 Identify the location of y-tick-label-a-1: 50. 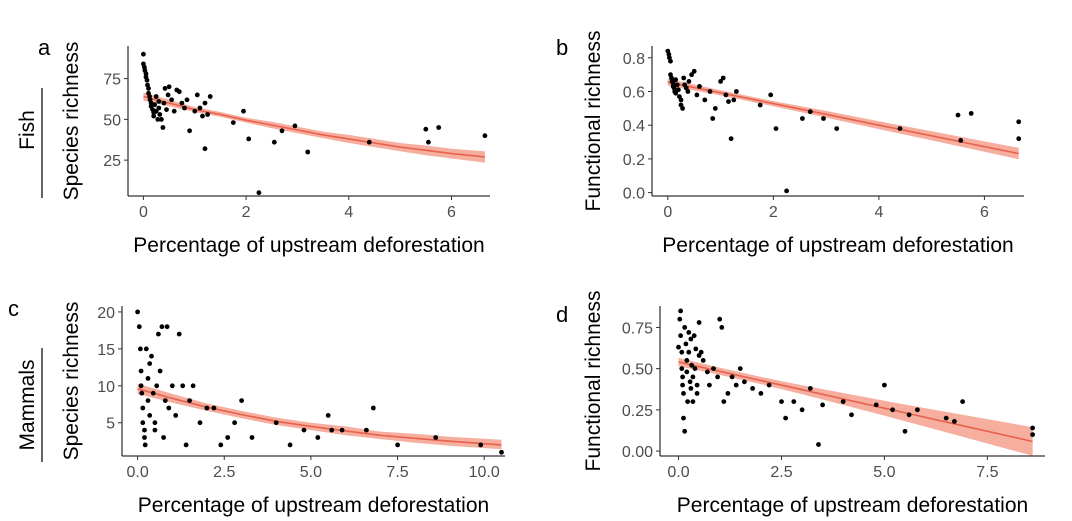
(112, 120).